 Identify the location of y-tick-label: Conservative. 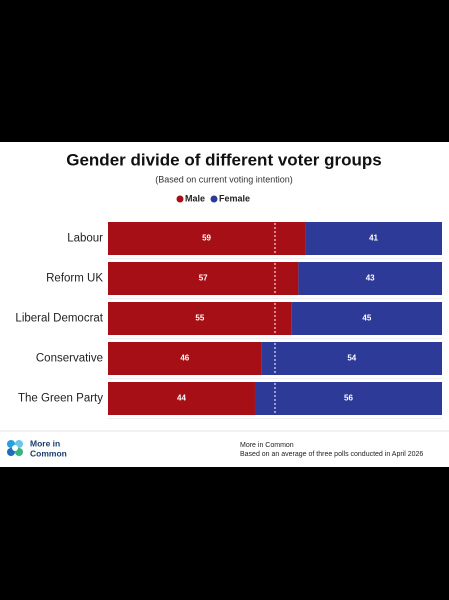
(69, 359).